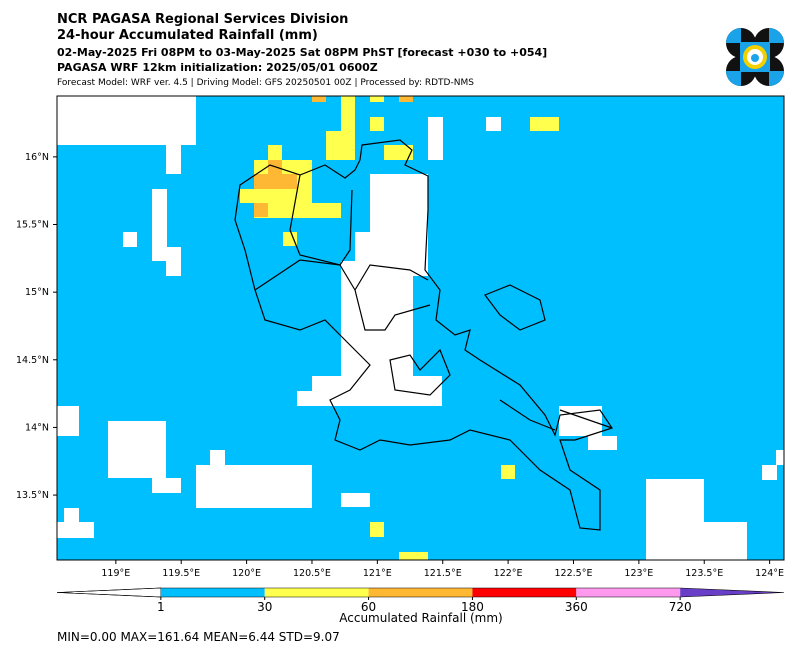 The width and height of the screenshot is (801, 656). I want to click on colorbar-over, so click(732, 592).